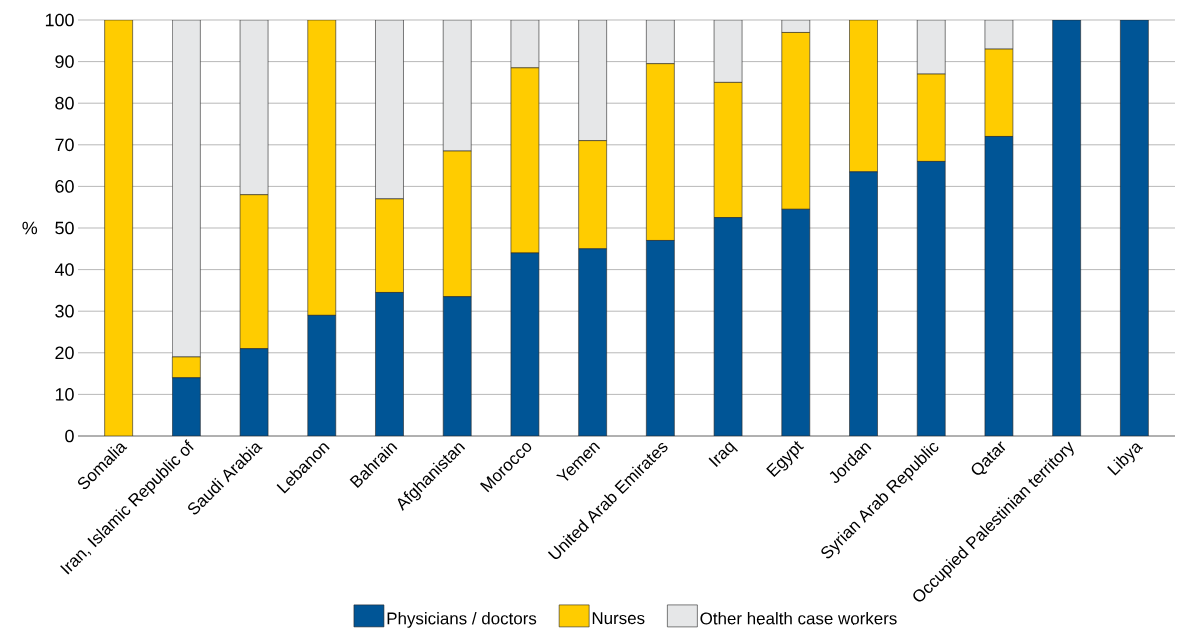 The width and height of the screenshot is (1185, 641). I want to click on y-tick-label: 50, so click(64, 228).